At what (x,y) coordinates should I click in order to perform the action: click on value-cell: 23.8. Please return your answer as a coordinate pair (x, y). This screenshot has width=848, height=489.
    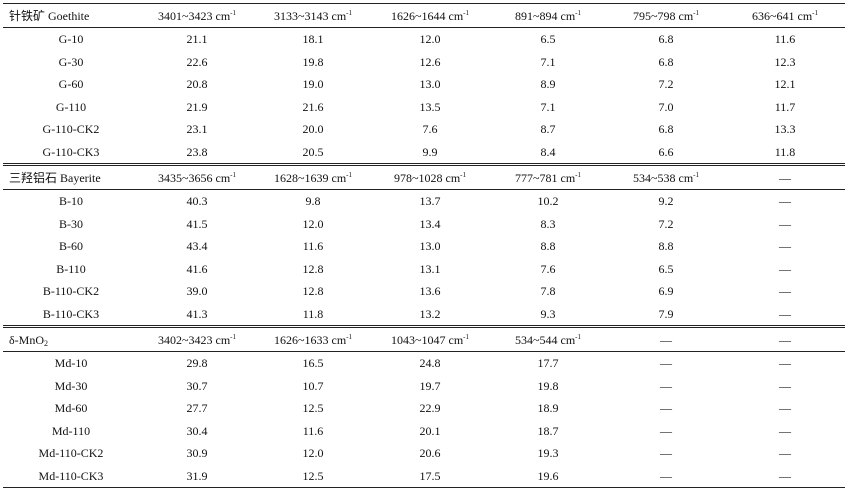
    Looking at the image, I should click on (197, 151).